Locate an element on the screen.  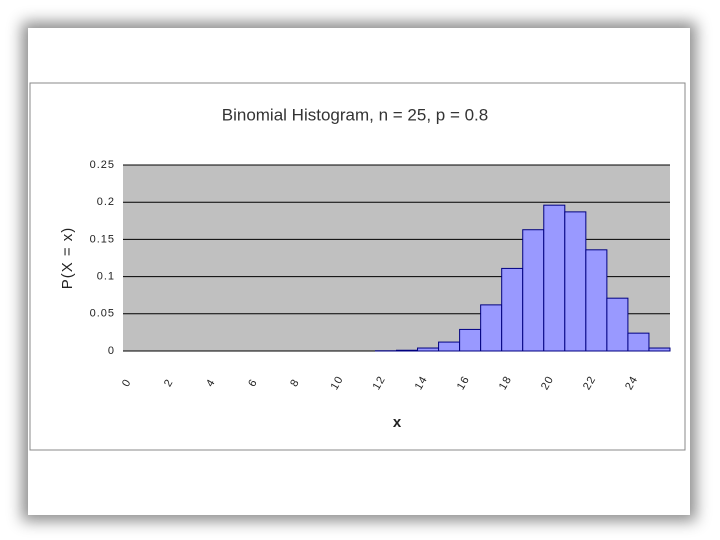
y-tick-label: 0.25 is located at coordinates (102, 165).